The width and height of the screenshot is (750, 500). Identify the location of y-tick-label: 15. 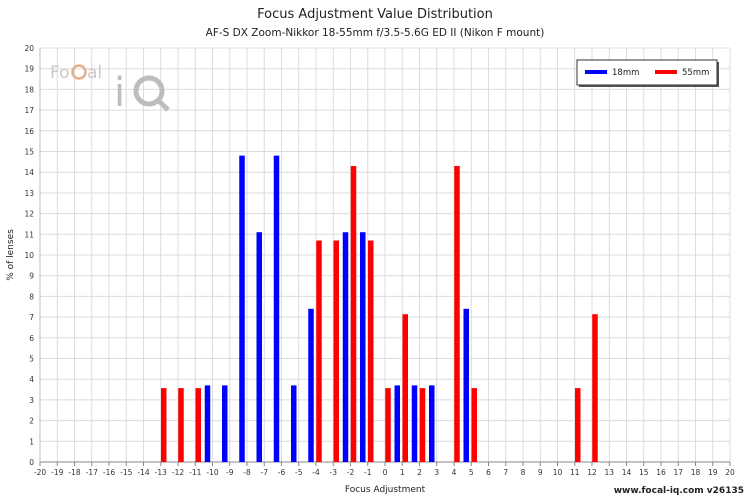
(29, 152).